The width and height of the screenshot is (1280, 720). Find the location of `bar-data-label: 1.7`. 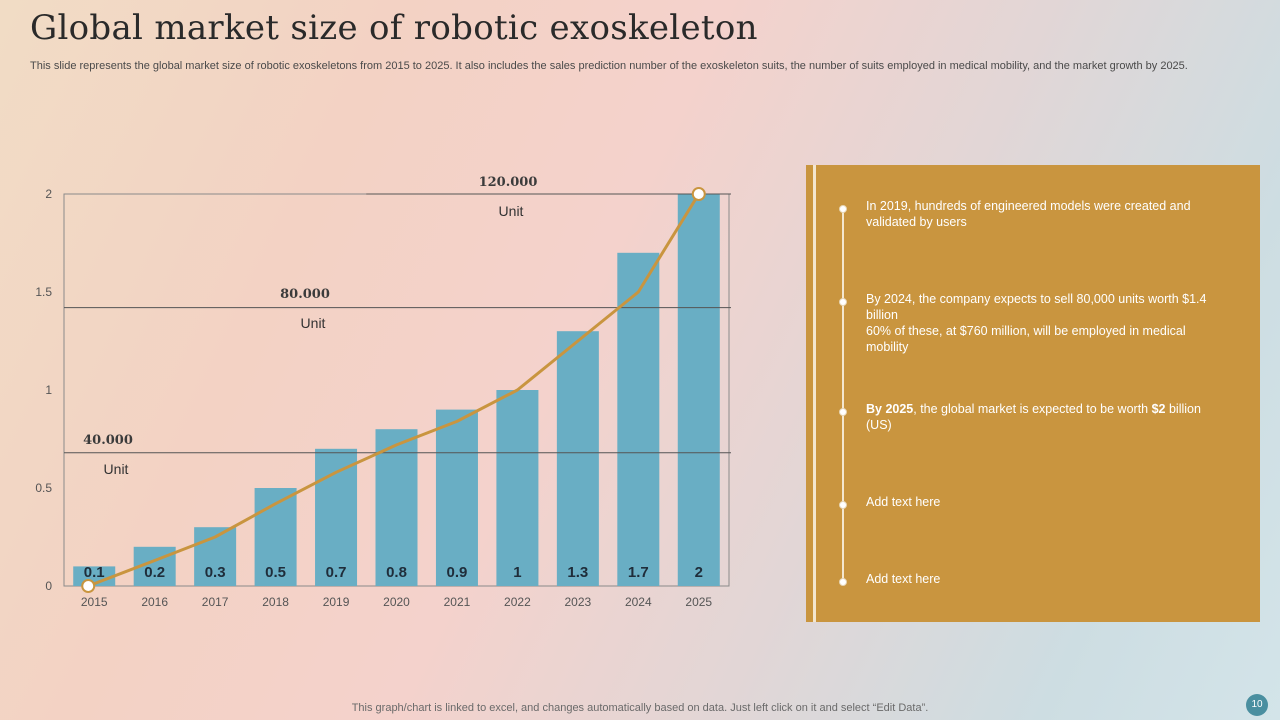

bar-data-label: 1.7 is located at coordinates (638, 572).